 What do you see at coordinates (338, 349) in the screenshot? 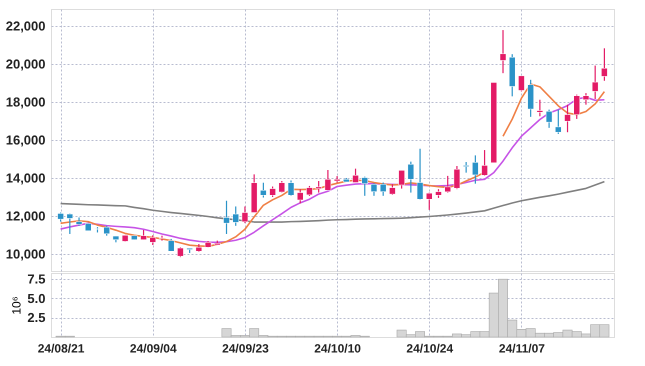
I see `x-tick-label: 24/10/10` at bounding box center [338, 349].